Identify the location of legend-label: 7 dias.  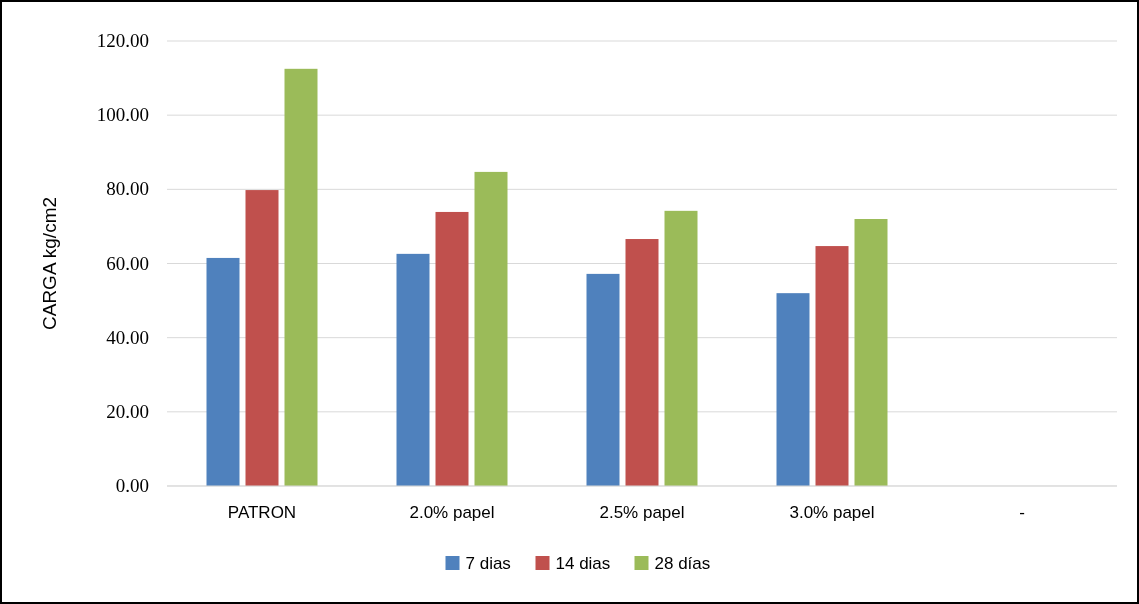
(488, 563).